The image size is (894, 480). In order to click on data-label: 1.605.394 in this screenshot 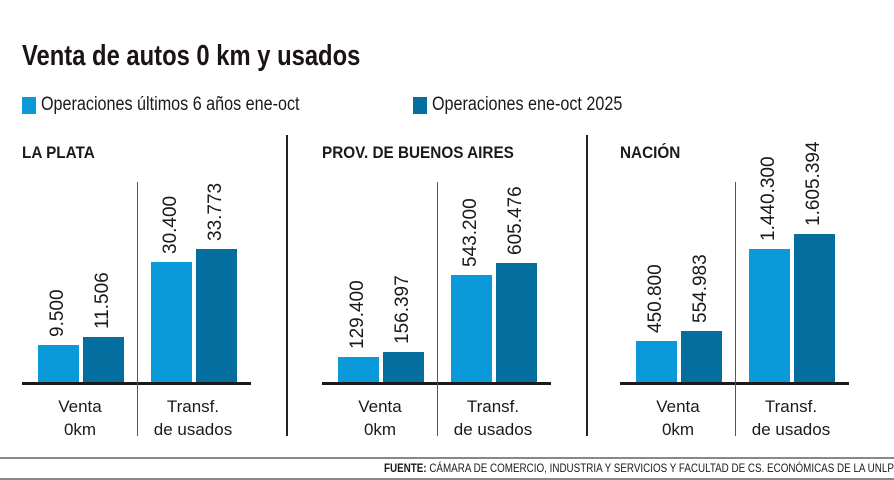, I will do `click(813, 183)`.